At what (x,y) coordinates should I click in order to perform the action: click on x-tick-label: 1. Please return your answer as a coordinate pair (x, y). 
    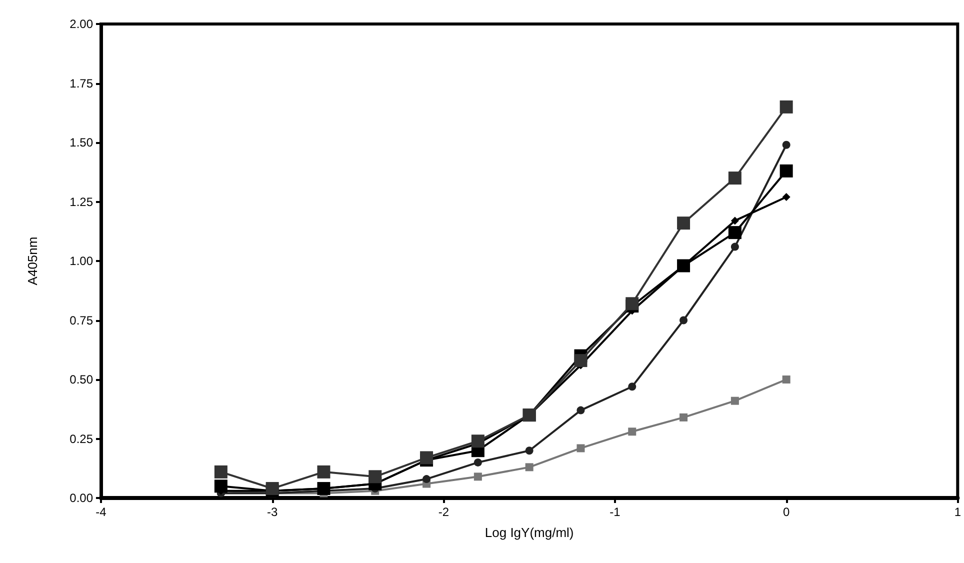
    Looking at the image, I should click on (958, 512).